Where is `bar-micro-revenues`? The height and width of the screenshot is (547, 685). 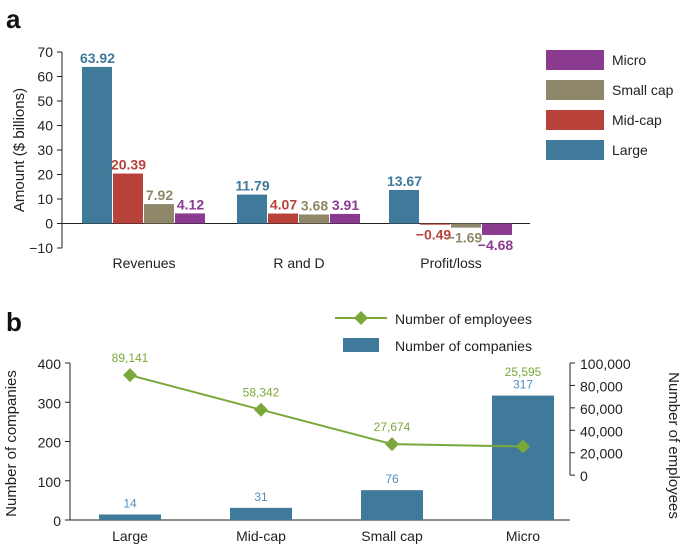
bar-micro-revenues is located at coordinates (190, 218).